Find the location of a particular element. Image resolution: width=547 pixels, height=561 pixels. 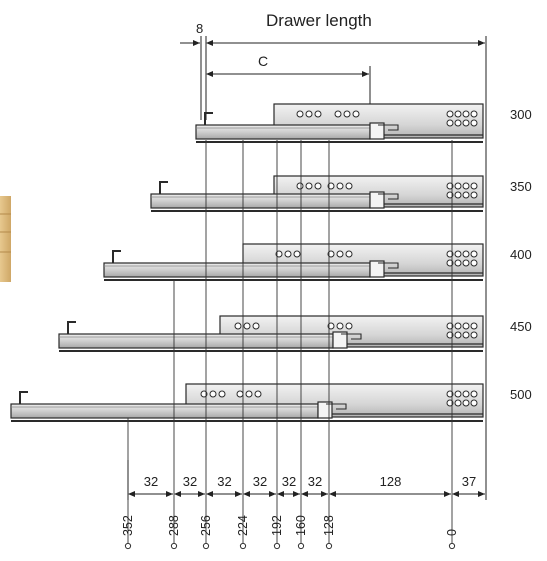

hole-position-label: 0 is located at coordinates (452, 532).